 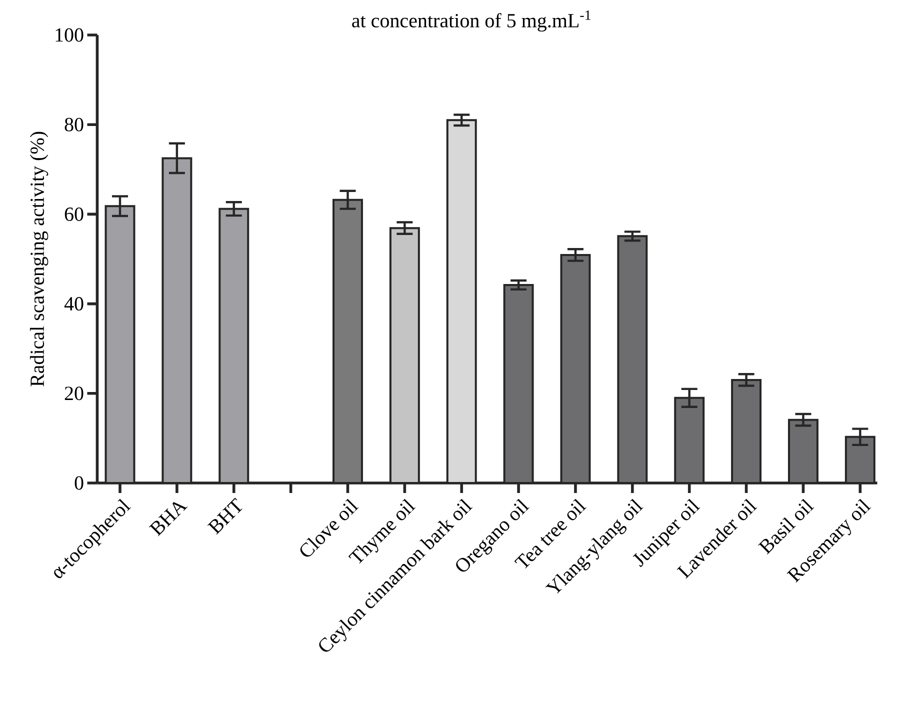 What do you see at coordinates (74, 125) in the screenshot?
I see `y-tick-label: 80` at bounding box center [74, 125].